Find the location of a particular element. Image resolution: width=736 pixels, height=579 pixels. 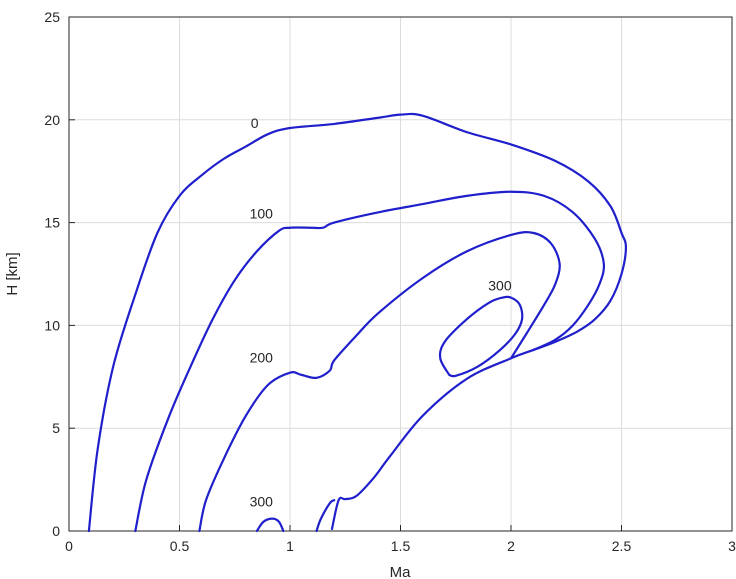

x-tick-label: 1.5 is located at coordinates (401, 546).